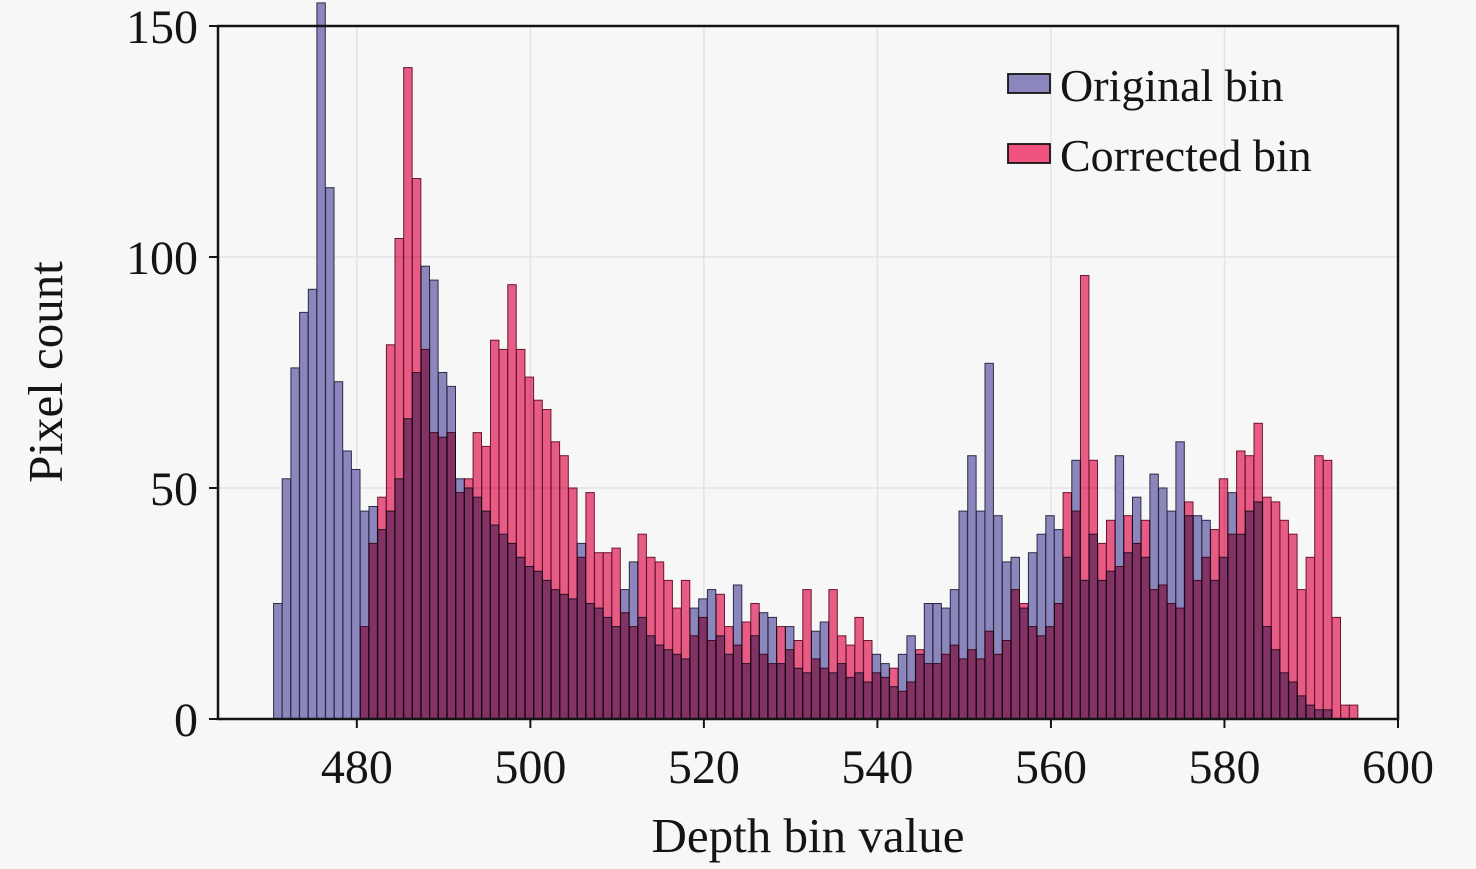 The width and height of the screenshot is (1476, 869). Describe the element at coordinates (1172, 85) in the screenshot. I see `legend-label-original: Original bin` at that location.